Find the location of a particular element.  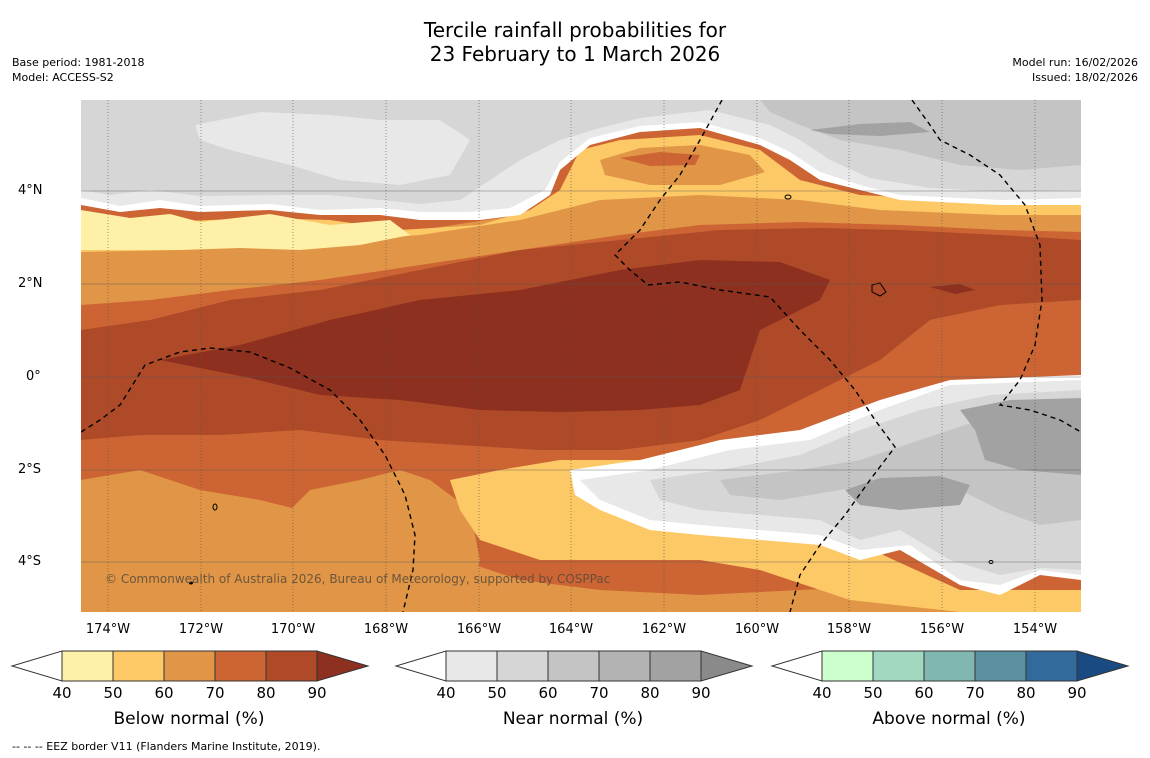

issued-date: Issued: 18/02/2026 is located at coordinates (1084, 77).